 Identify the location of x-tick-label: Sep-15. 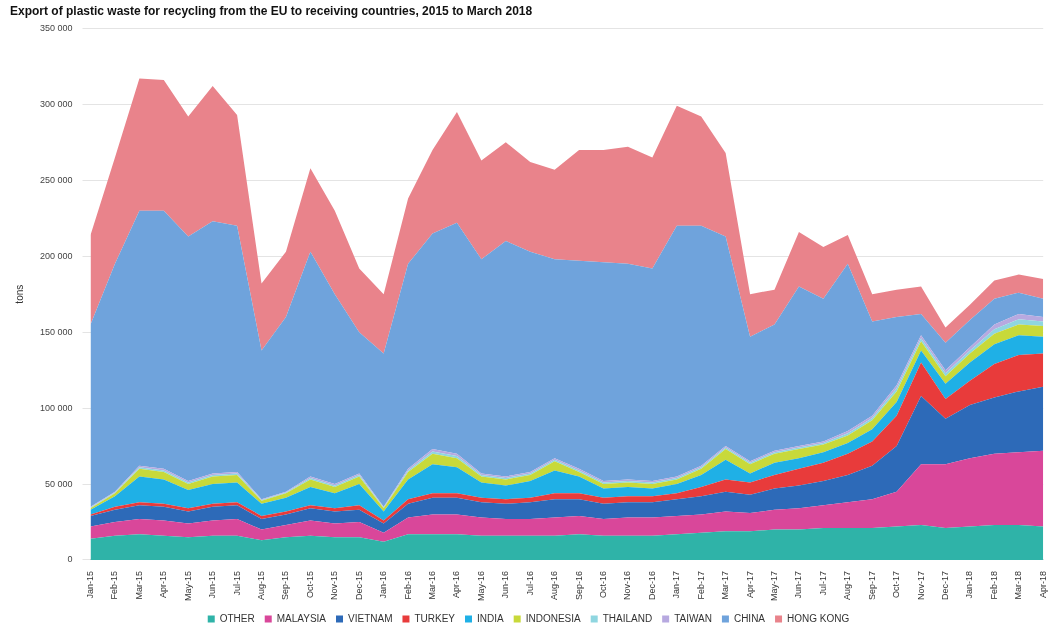
(285, 585).